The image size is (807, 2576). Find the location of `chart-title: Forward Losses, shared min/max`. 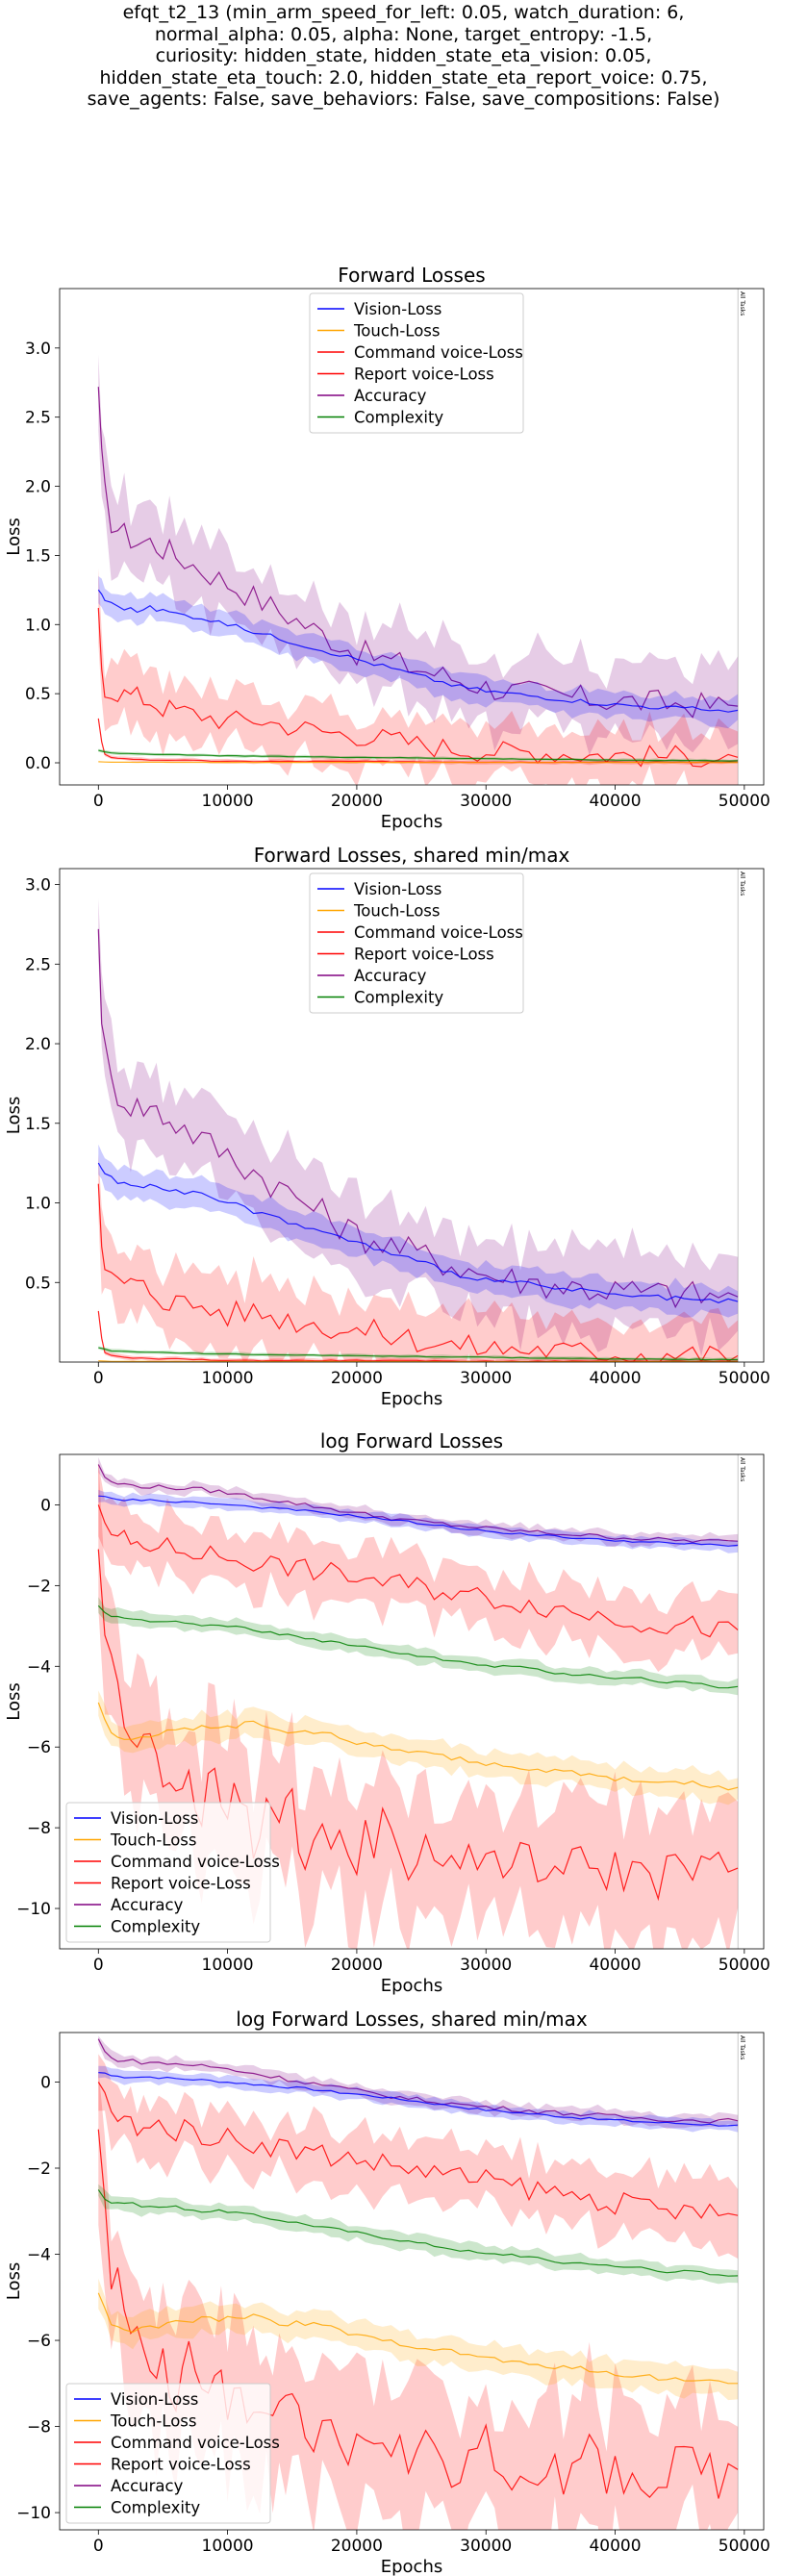

chart-title: Forward Losses, shared min/max is located at coordinates (412, 856).